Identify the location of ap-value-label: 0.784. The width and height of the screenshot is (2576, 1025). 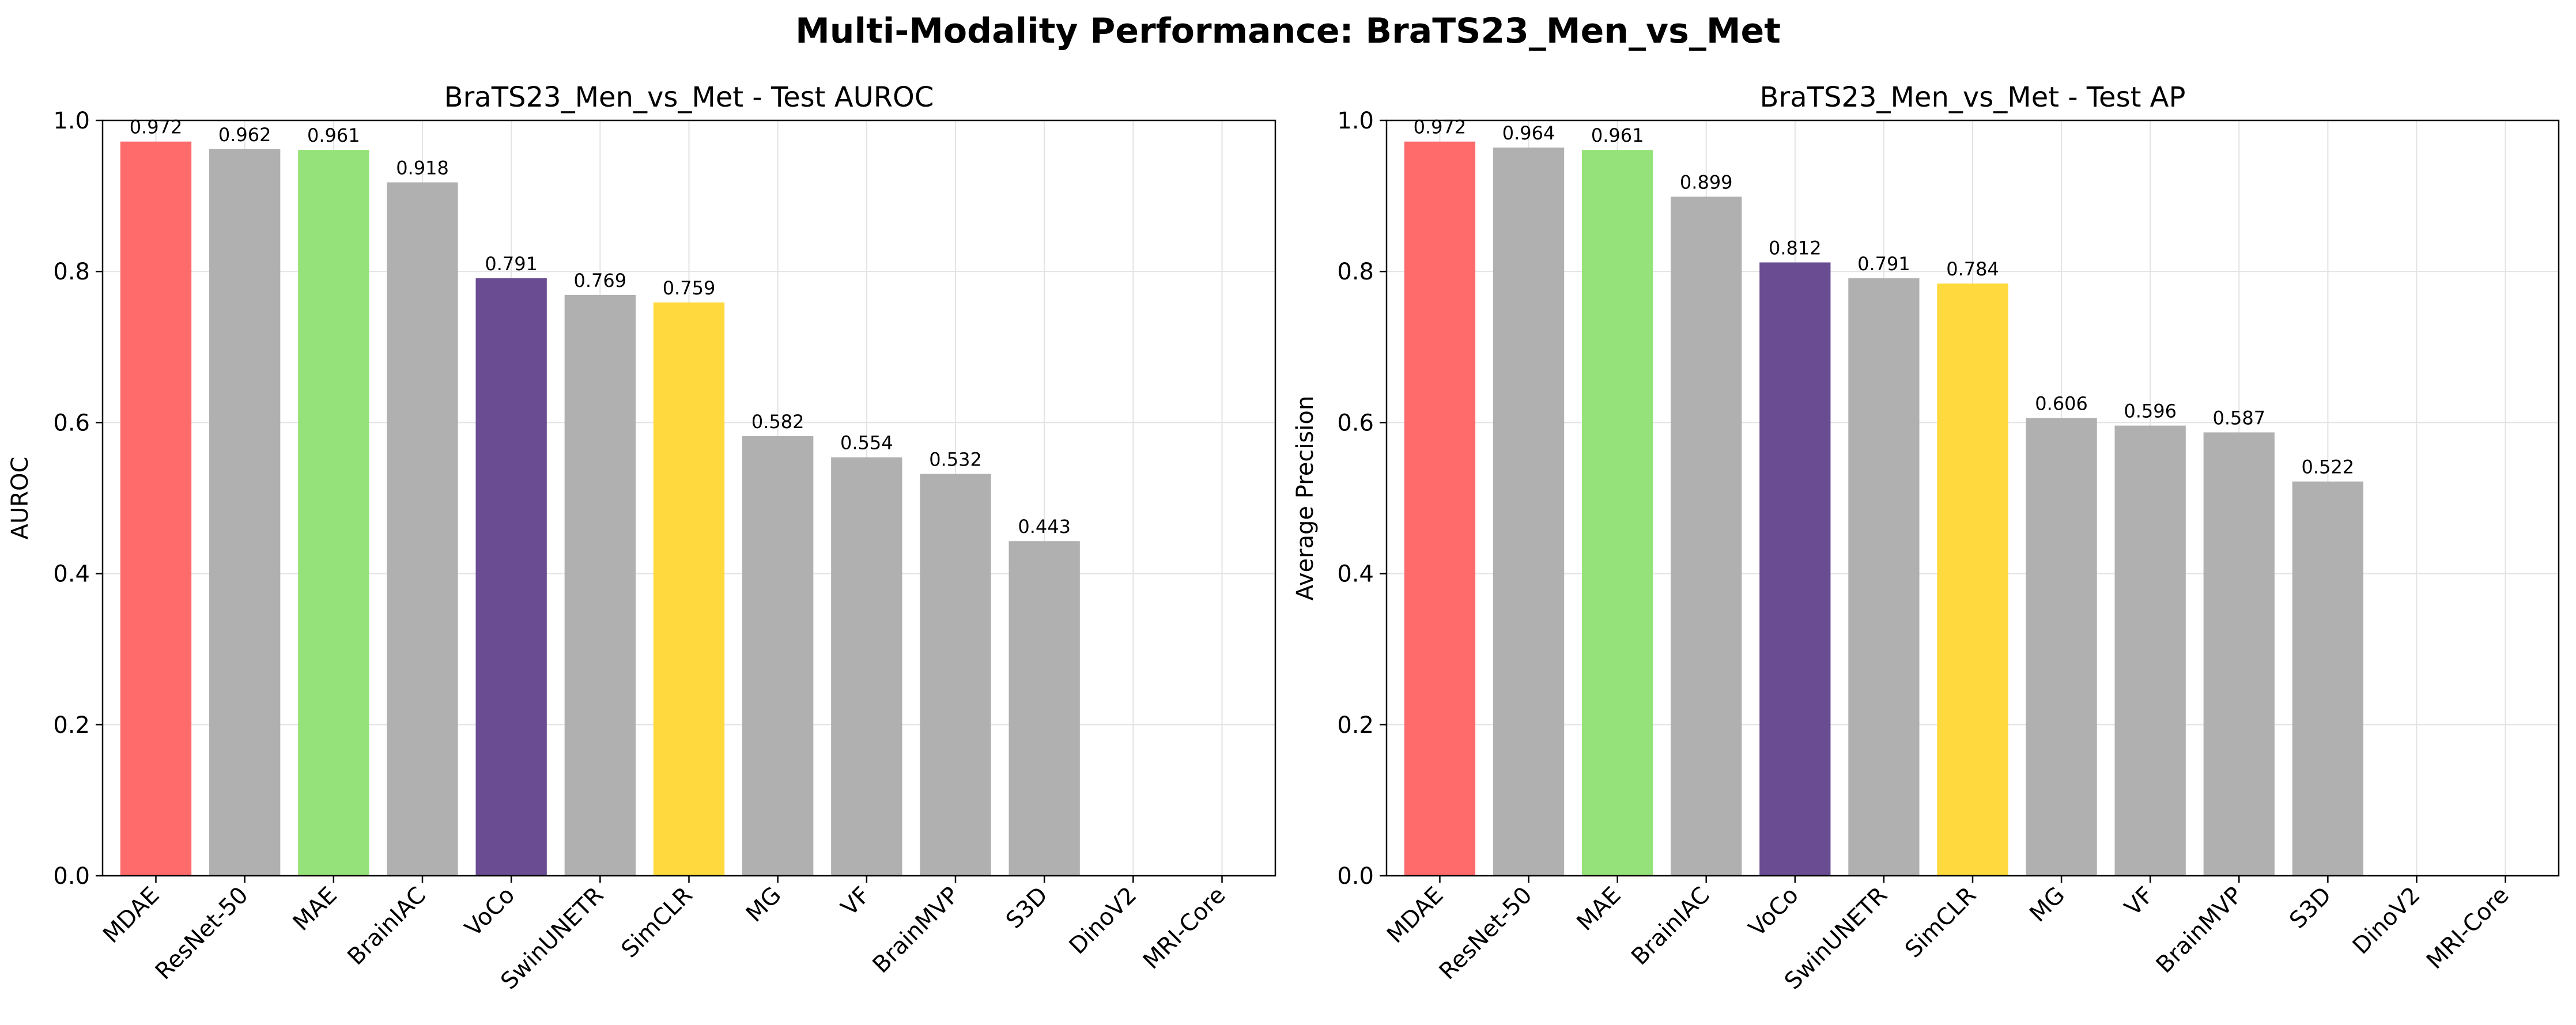
(1972, 269).